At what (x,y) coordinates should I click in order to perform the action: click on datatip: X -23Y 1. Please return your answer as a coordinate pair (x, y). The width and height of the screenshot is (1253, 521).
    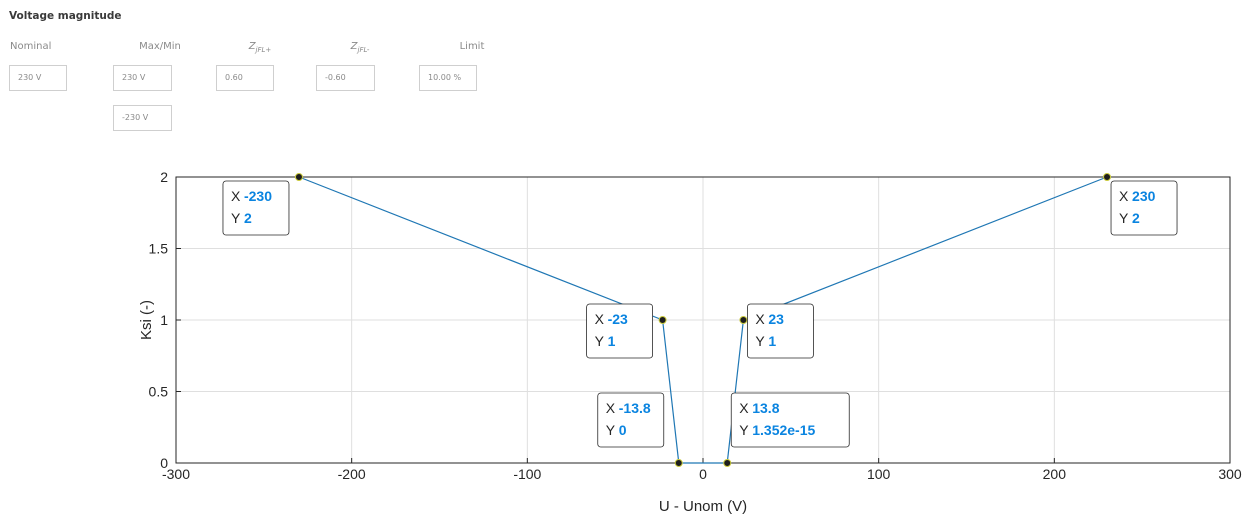
    Looking at the image, I should click on (619, 331).